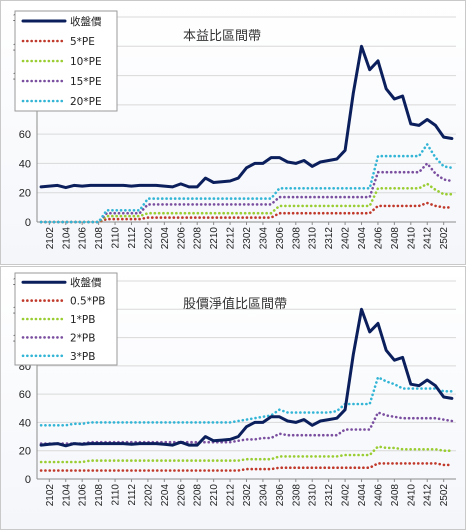 This screenshot has width=466, height=530. What do you see at coordinates (86, 62) in the screenshot?
I see `legend-label: 10*PE` at bounding box center [86, 62].